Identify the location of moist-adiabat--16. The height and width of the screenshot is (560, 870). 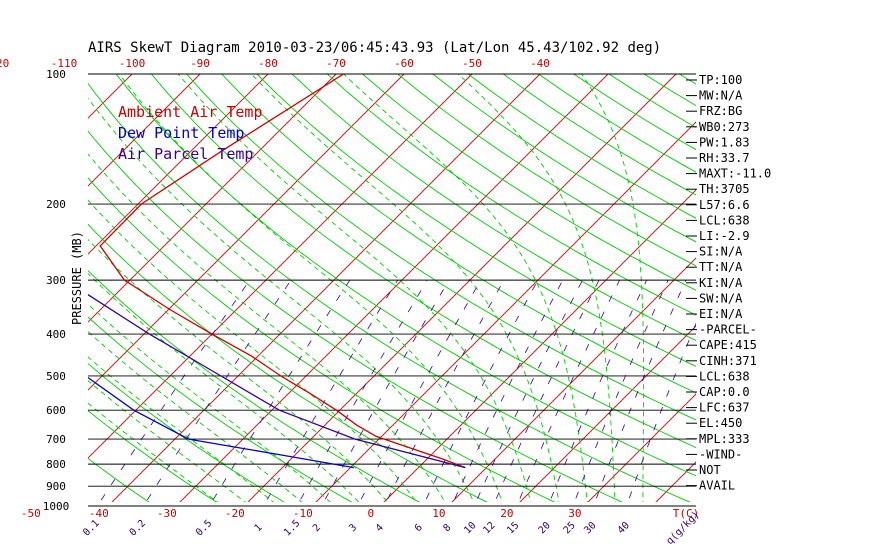
(167, 441).